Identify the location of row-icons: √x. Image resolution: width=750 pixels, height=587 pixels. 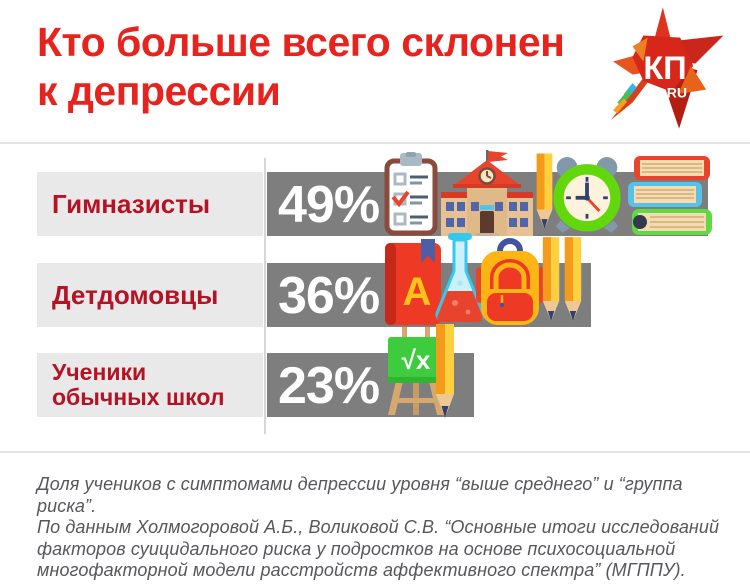
(421, 371).